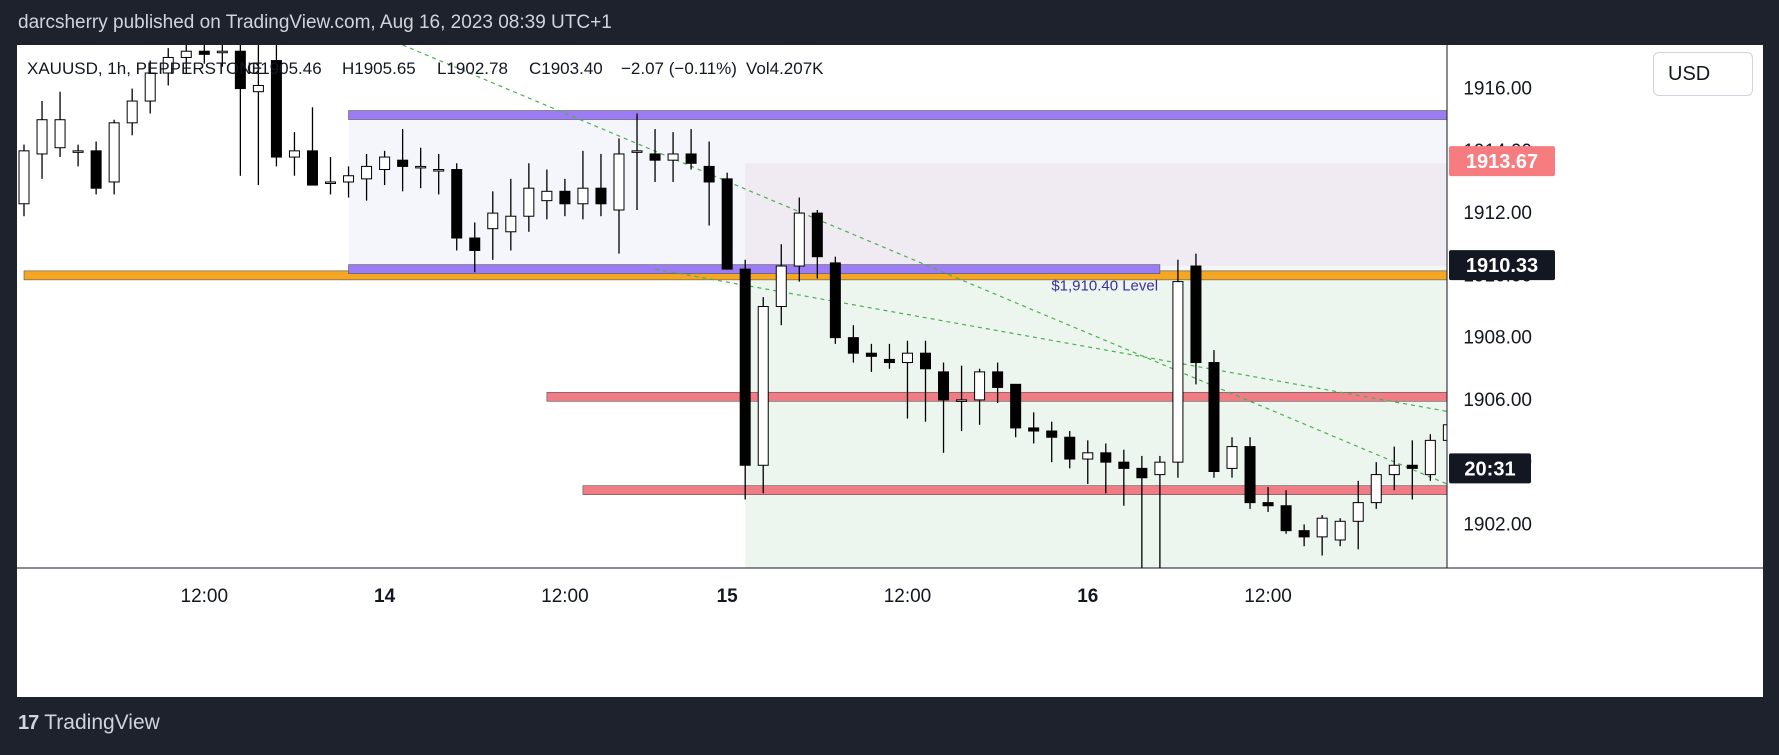 The width and height of the screenshot is (1779, 755). Describe the element at coordinates (1605, 306) in the screenshot. I see `price-axis` at that location.